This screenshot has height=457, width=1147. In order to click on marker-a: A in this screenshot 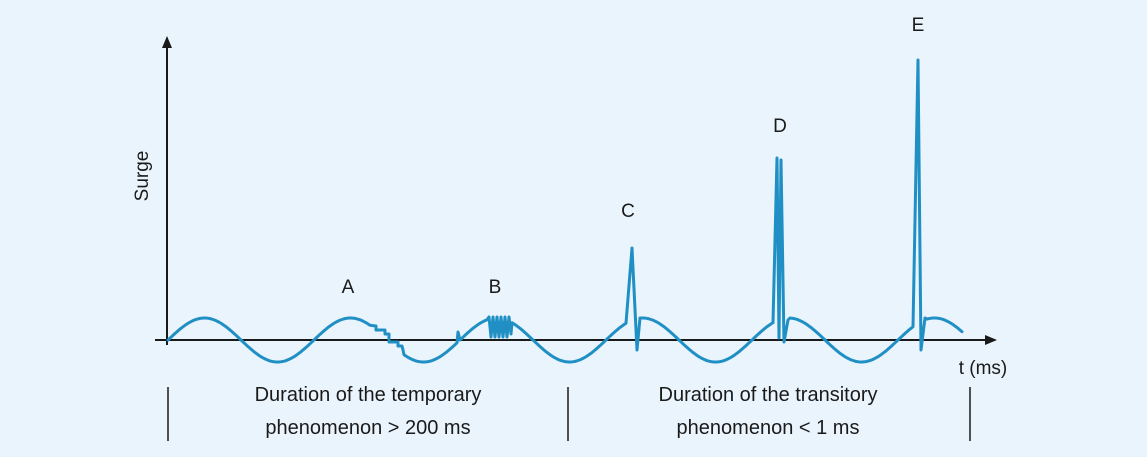, I will do `click(348, 287)`.